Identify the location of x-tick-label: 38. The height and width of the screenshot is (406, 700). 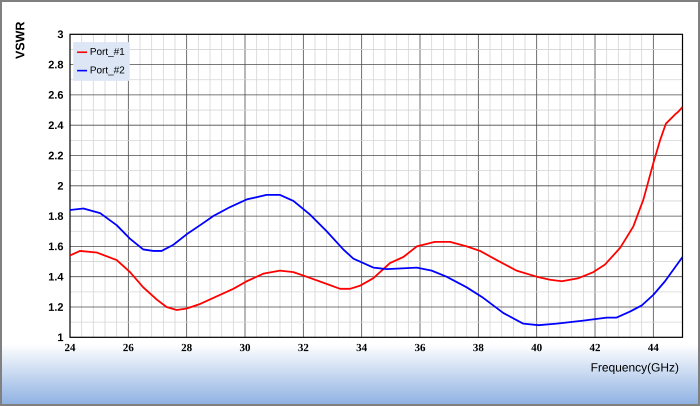
(478, 348).